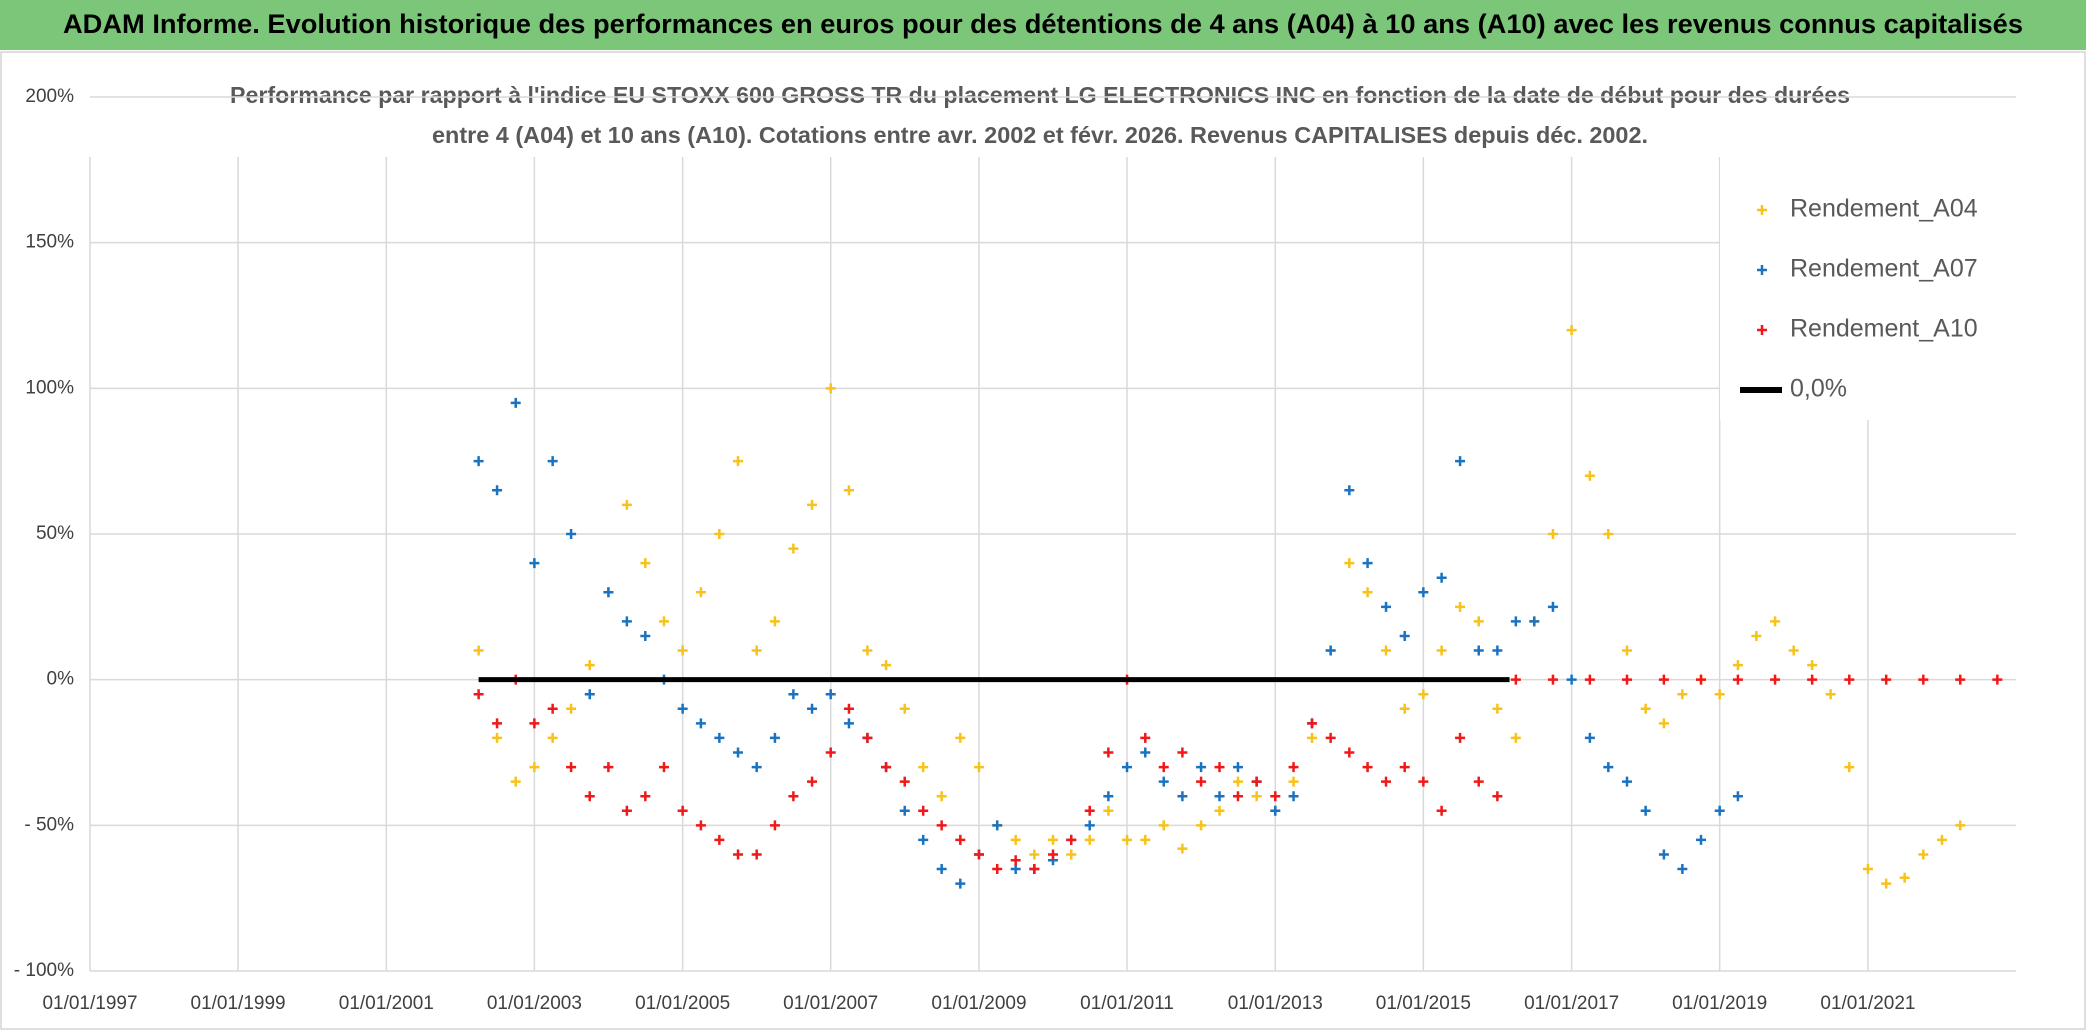  Describe the element at coordinates (682, 1003) in the screenshot. I see `x-tick-label: 01/01/2005` at that location.